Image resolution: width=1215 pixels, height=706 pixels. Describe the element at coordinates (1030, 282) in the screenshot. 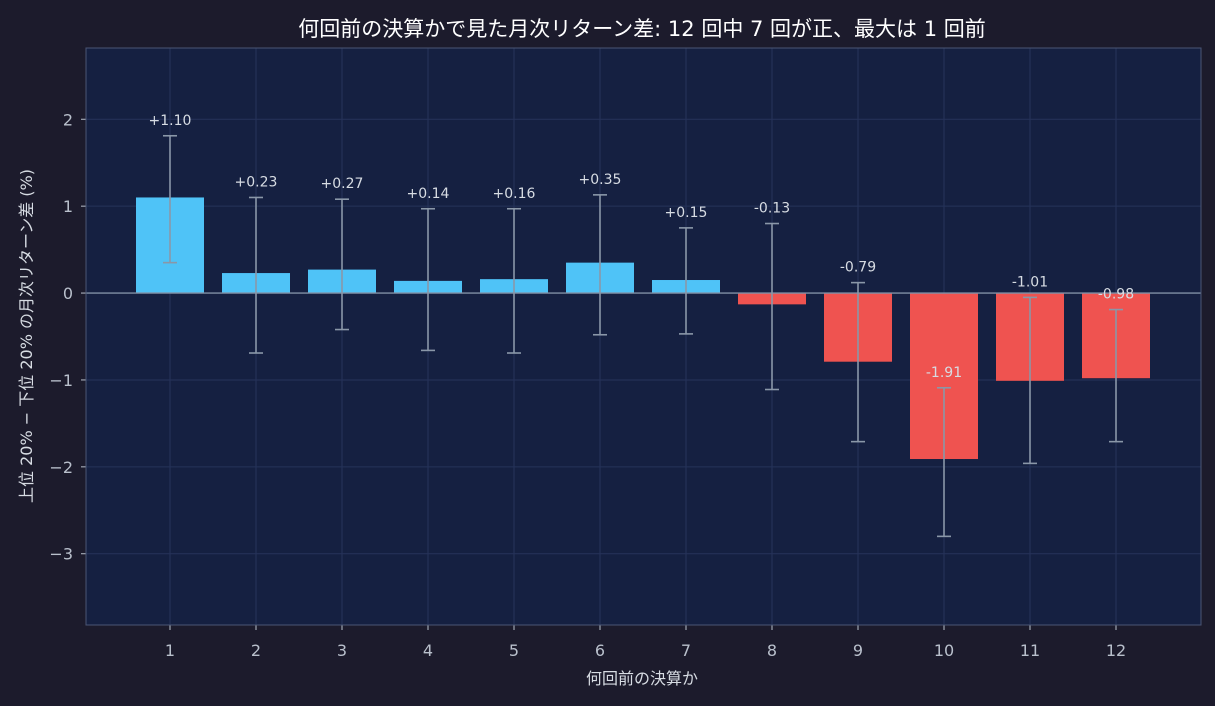

I see `value-label-11: -1.01` at that location.